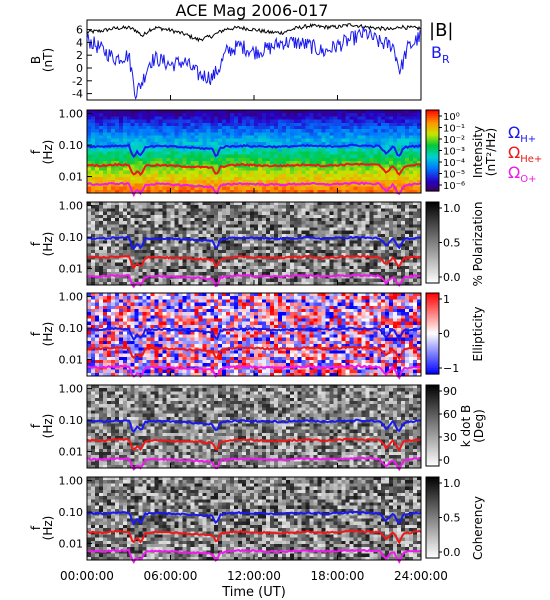 Image resolution: width=550 pixels, height=600 pixels. Describe the element at coordinates (253, 592) in the screenshot. I see `time-axis-label: Time (UT)` at that location.